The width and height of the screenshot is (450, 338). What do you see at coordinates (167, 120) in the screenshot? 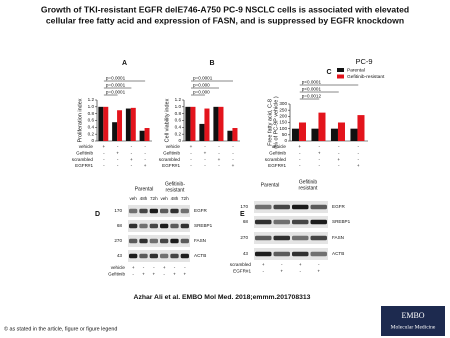
I see `y-axis-label: Cell viability index` at bounding box center [167, 120].